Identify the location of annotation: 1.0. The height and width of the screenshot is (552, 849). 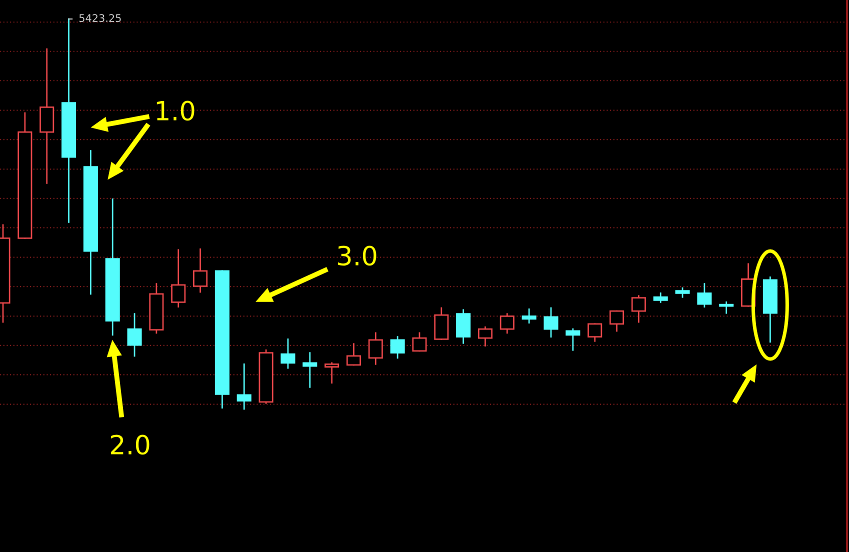
(175, 110).